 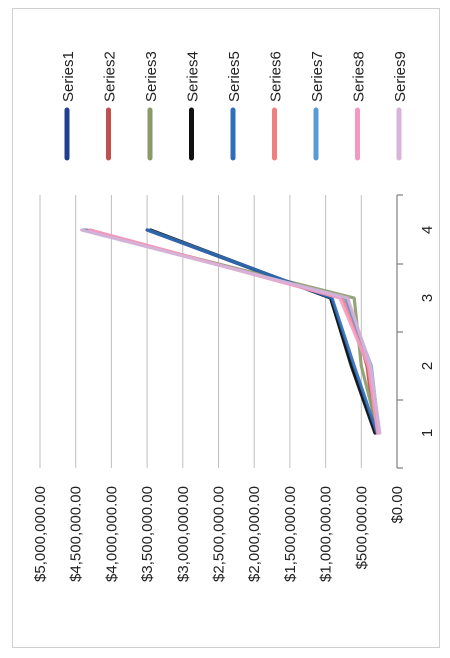 I want to click on value-tick-label: $5,000,000.00, so click(x=40, y=534).